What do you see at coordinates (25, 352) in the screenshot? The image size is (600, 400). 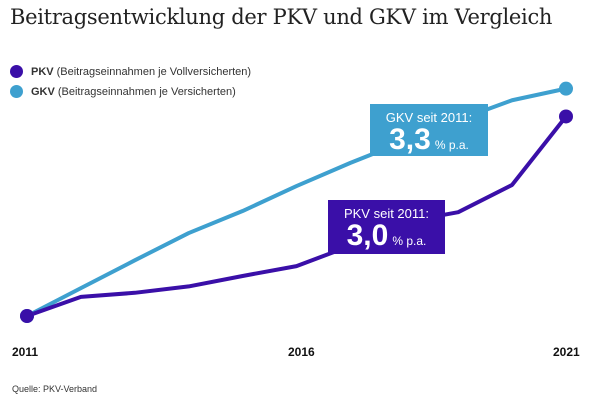 I see `x-tick-label: 2011` at bounding box center [25, 352].